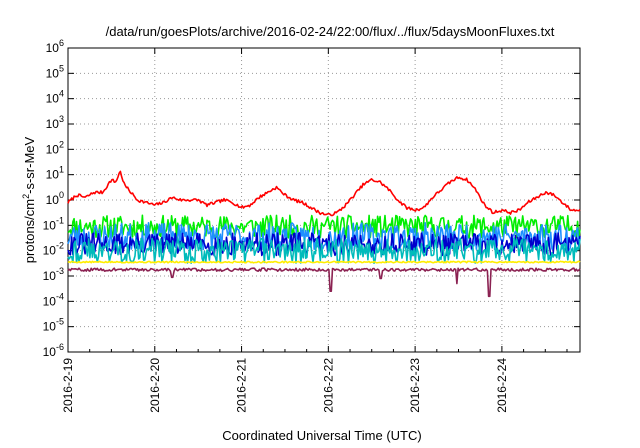 The height and width of the screenshot is (448, 640). Describe the element at coordinates (155, 385) in the screenshot. I see `x-tick-label: 2016-2-20` at that location.